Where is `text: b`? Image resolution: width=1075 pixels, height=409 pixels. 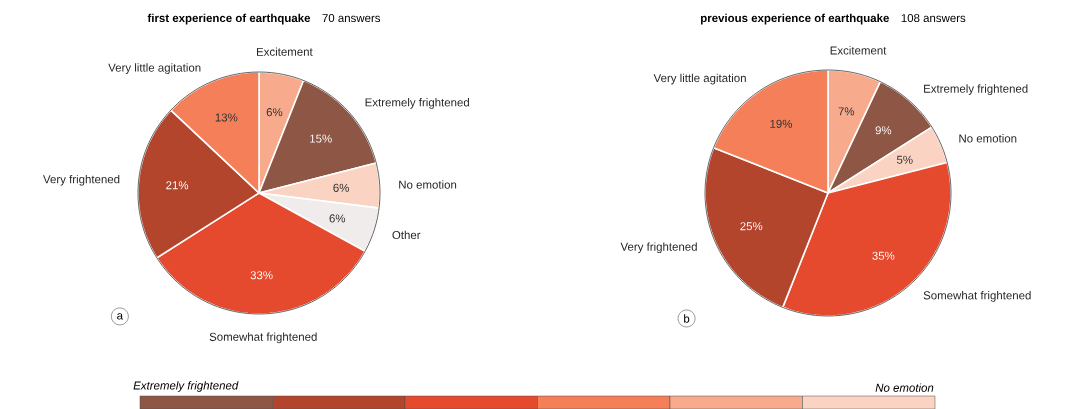 text: b is located at coordinates (687, 318).